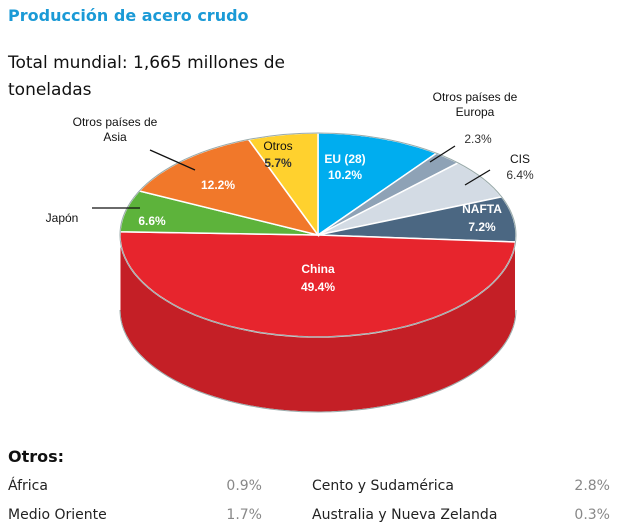  What do you see at coordinates (278, 163) in the screenshot?
I see `slice-value: 5.7%` at bounding box center [278, 163].